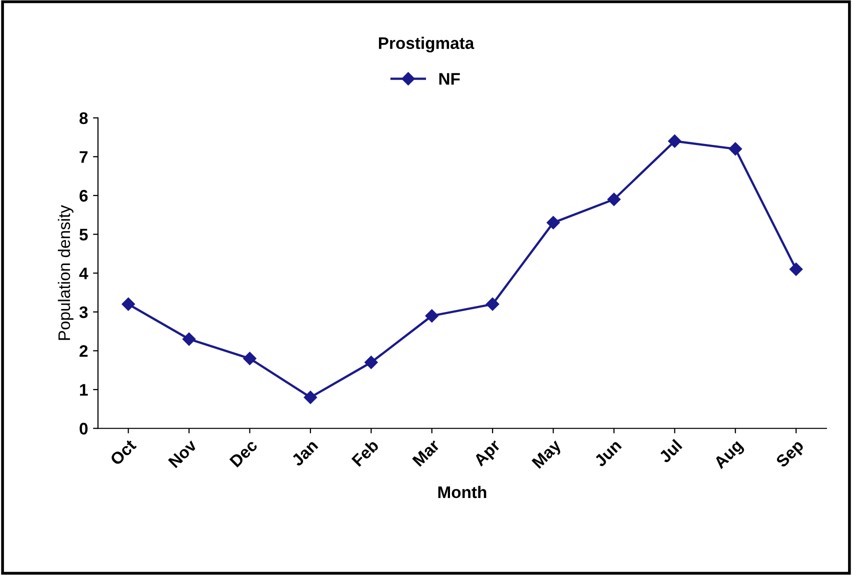 The height and width of the screenshot is (575, 852). What do you see at coordinates (365, 452) in the screenshot?
I see `x-tick-label: Feb` at bounding box center [365, 452].